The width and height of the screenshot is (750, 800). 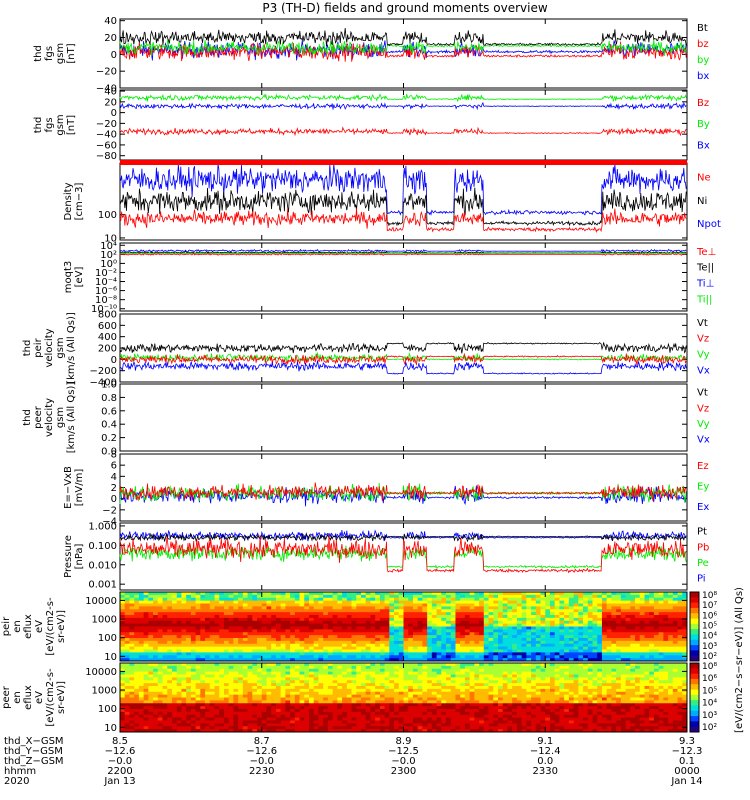 I want to click on series-line, so click(x=403, y=189).